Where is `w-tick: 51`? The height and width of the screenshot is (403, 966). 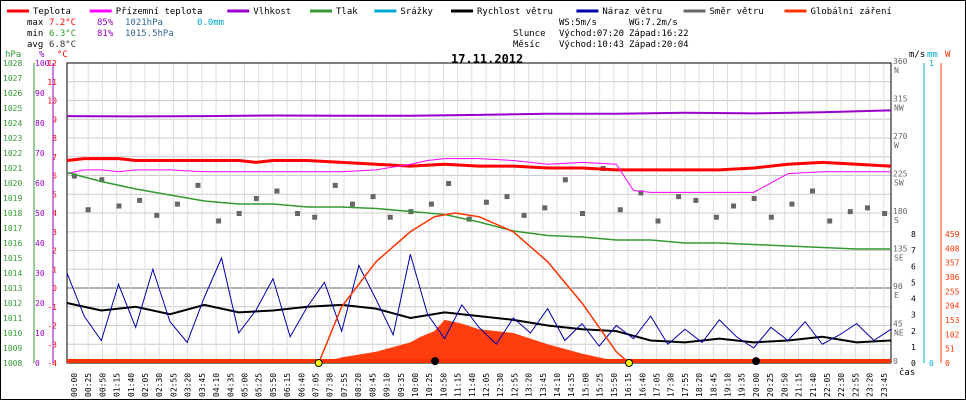
w-tick: 51 is located at coordinates (950, 349).